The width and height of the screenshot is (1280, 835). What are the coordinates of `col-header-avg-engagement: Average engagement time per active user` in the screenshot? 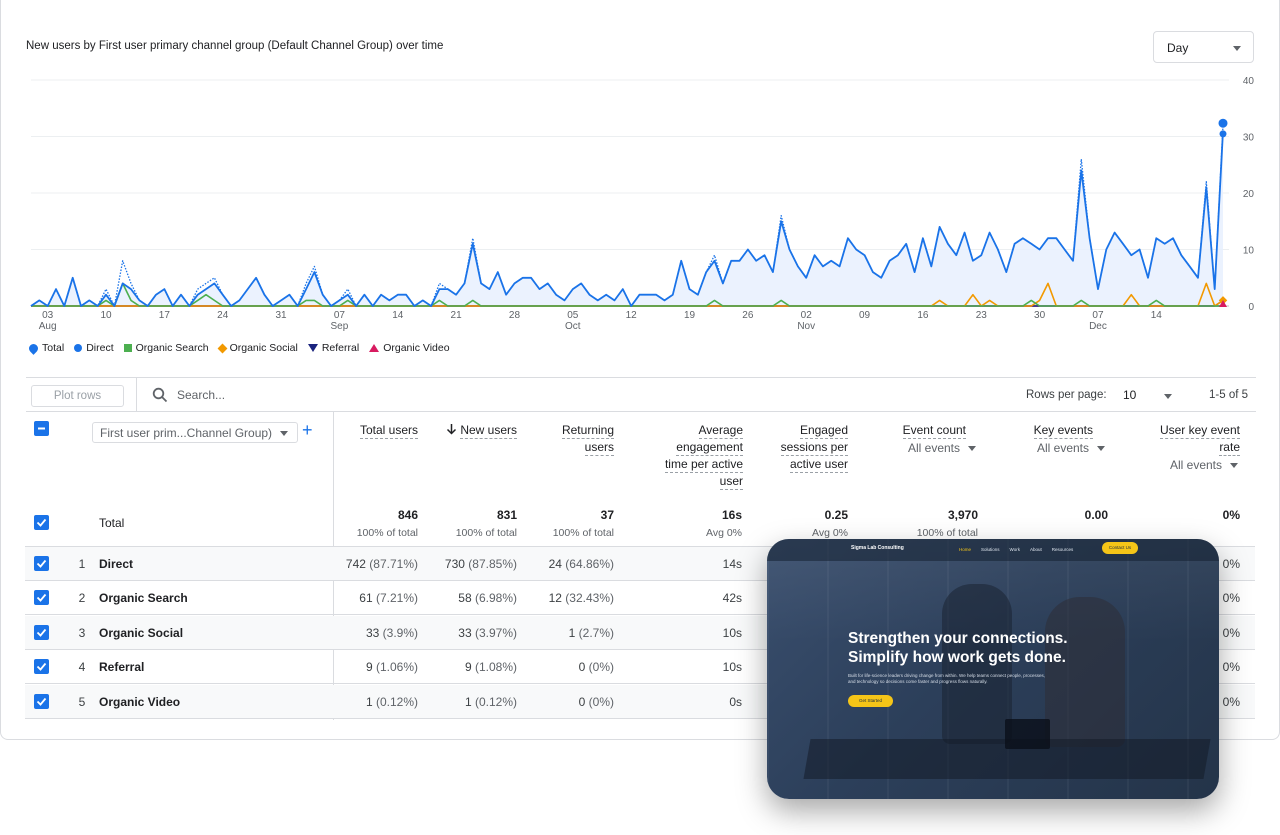 It's located at (699, 456).